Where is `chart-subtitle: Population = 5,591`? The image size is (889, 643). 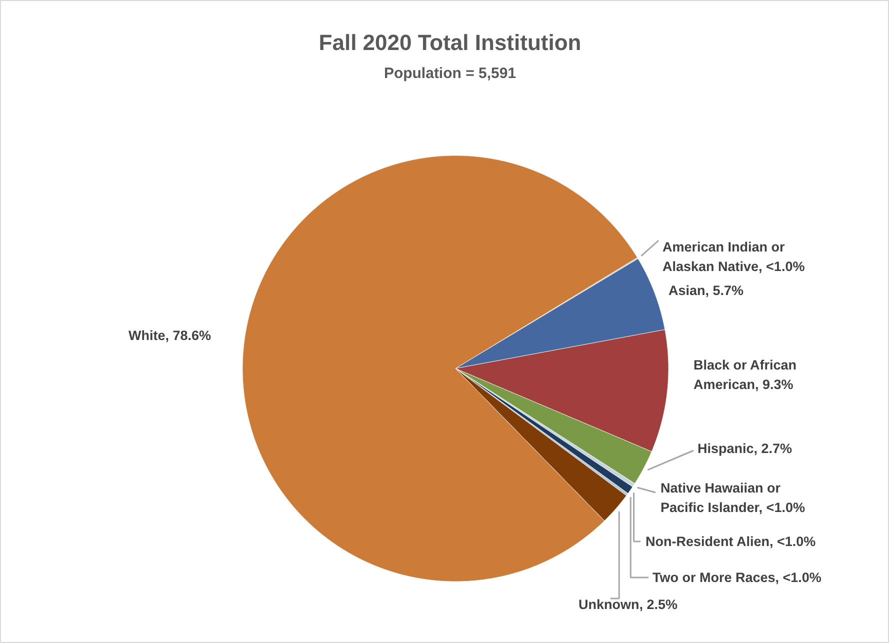 chart-subtitle: Population = 5,591 is located at coordinates (450, 73).